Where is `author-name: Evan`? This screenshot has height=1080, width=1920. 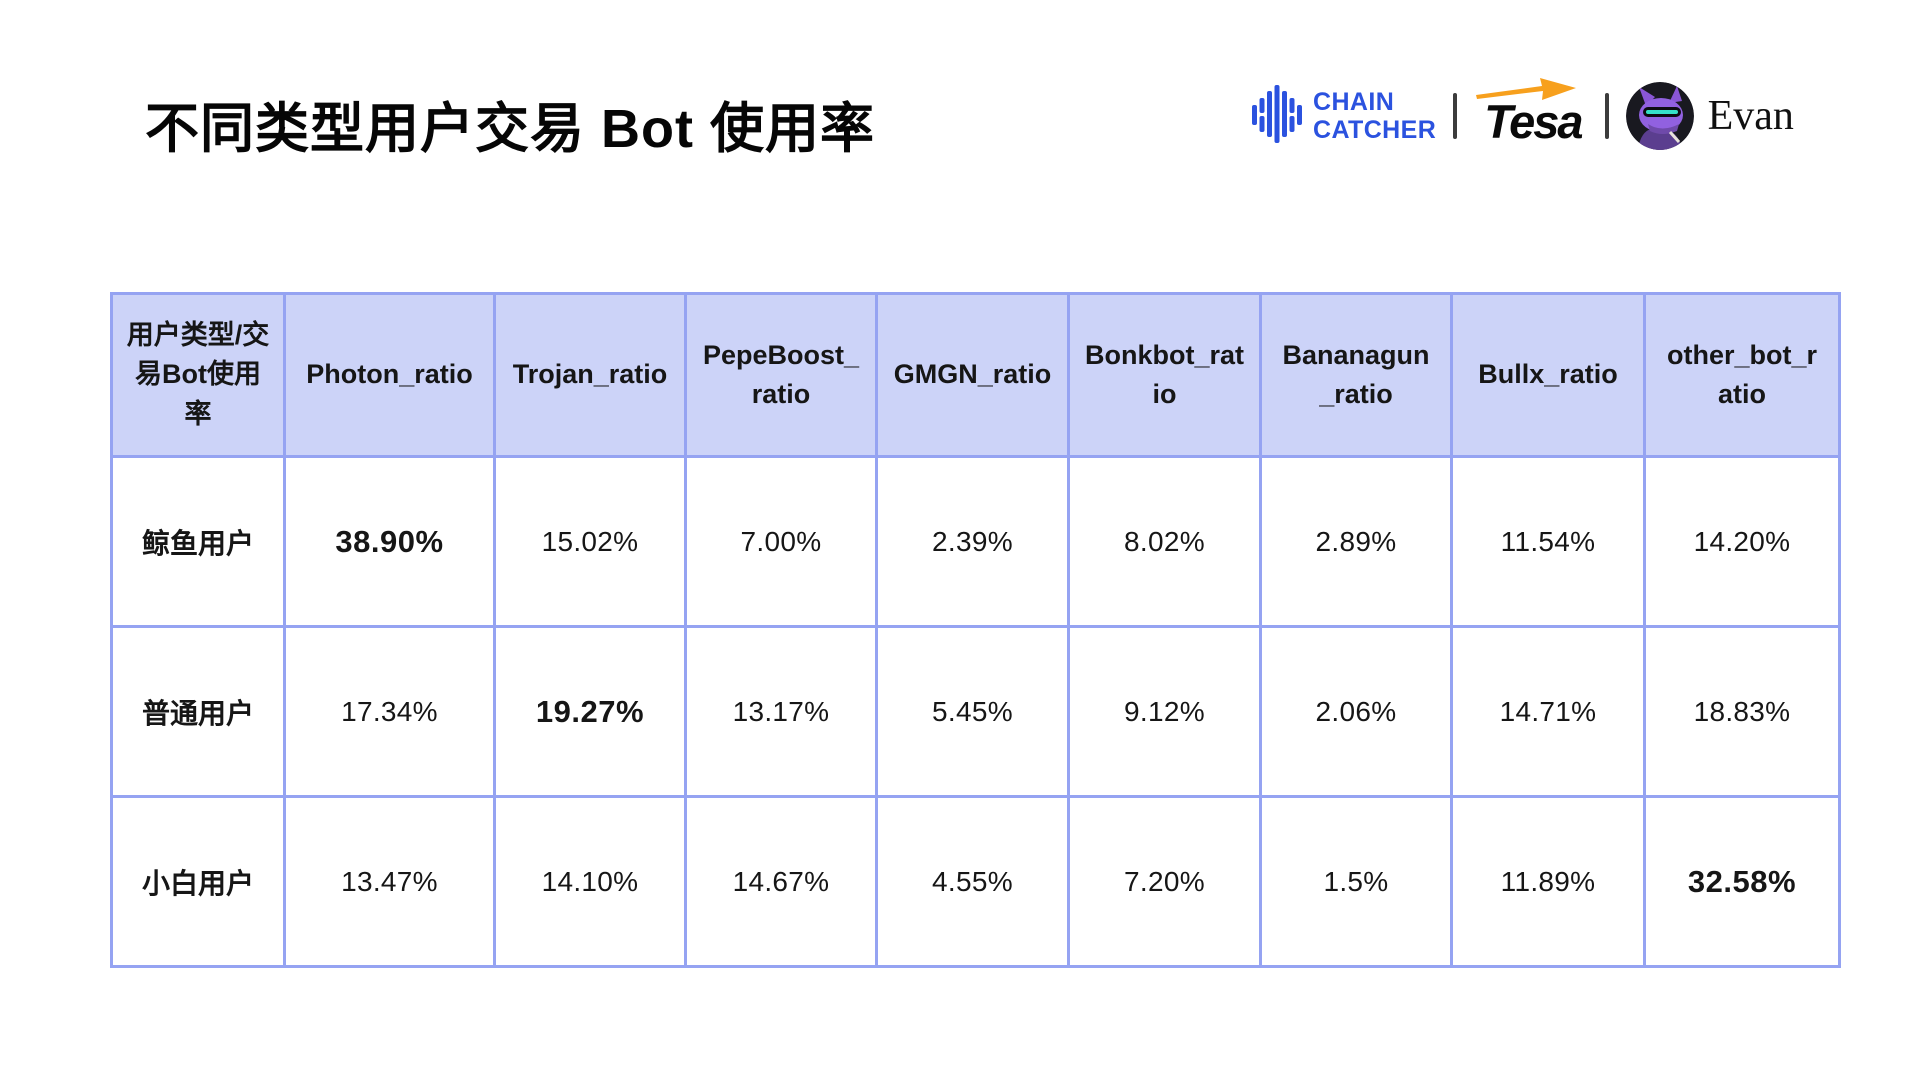 author-name: Evan is located at coordinates (1750, 116).